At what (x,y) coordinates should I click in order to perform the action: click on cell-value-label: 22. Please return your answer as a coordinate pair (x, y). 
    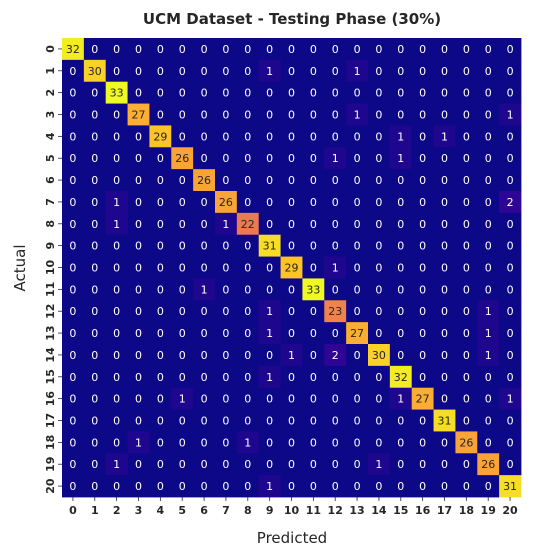
    Looking at the image, I should click on (248, 224).